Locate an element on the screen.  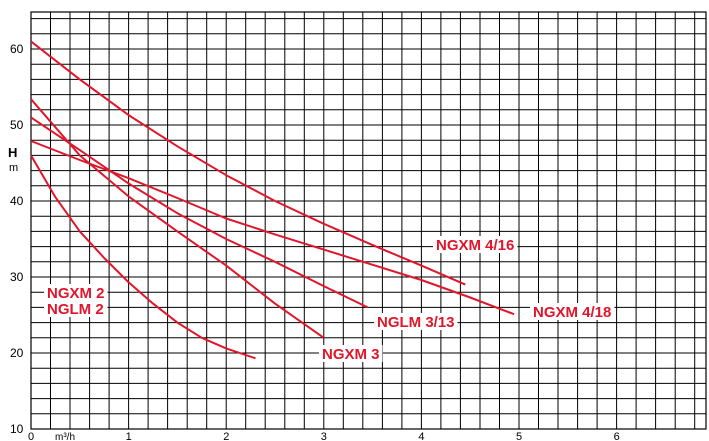
y-tick-label: 20 is located at coordinates (17, 353).